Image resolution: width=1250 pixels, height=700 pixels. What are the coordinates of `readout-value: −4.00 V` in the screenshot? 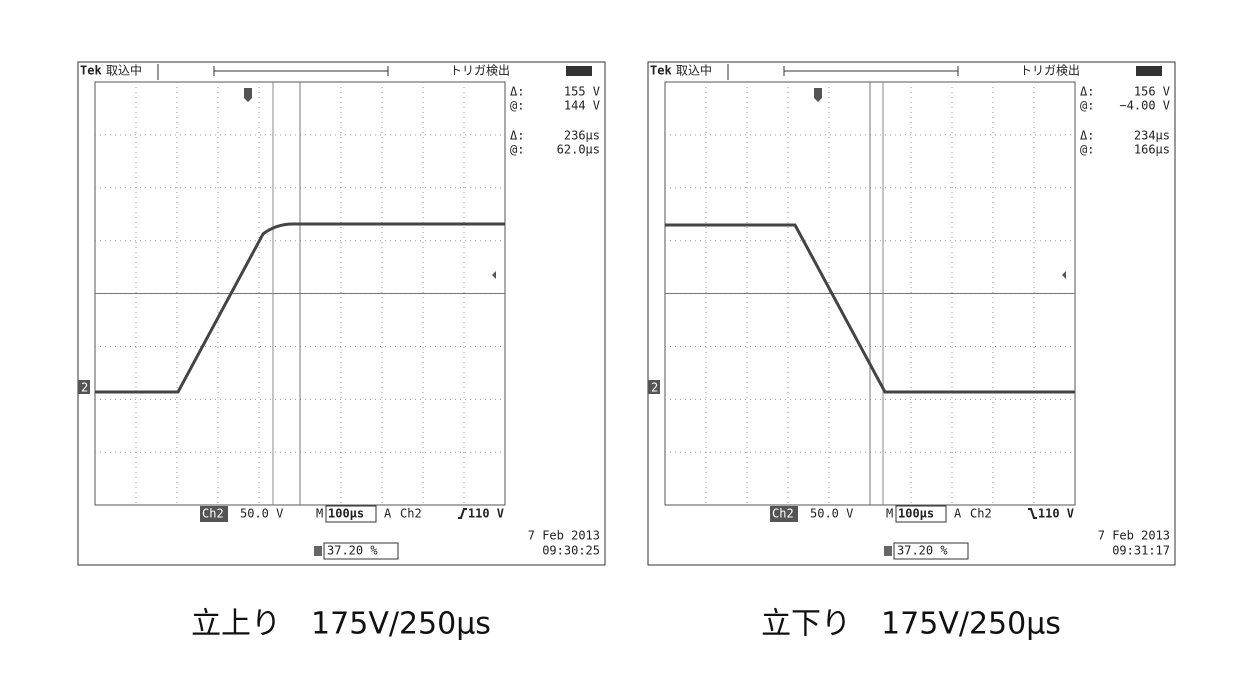 It's located at (1144, 106).